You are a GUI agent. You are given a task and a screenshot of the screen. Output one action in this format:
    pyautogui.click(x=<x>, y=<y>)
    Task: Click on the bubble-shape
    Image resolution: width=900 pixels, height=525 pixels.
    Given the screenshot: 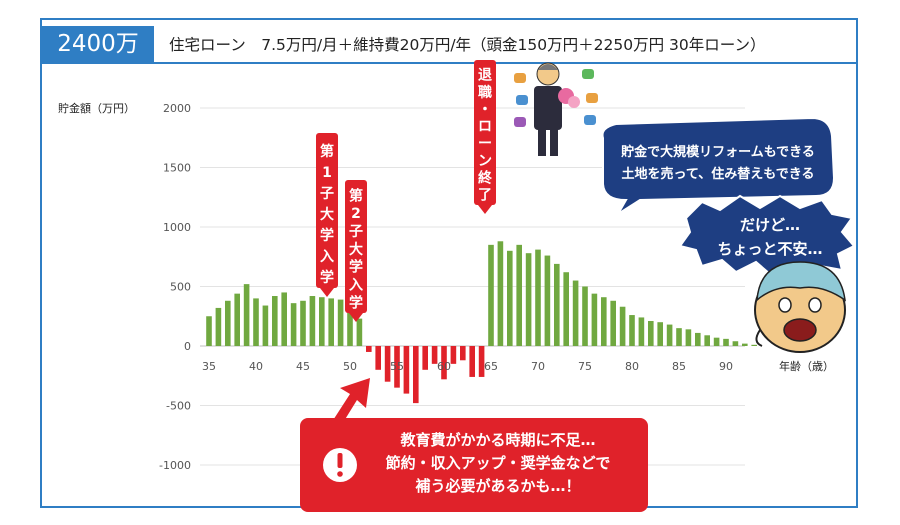 What is the action you would take?
    pyautogui.click(x=718, y=165)
    